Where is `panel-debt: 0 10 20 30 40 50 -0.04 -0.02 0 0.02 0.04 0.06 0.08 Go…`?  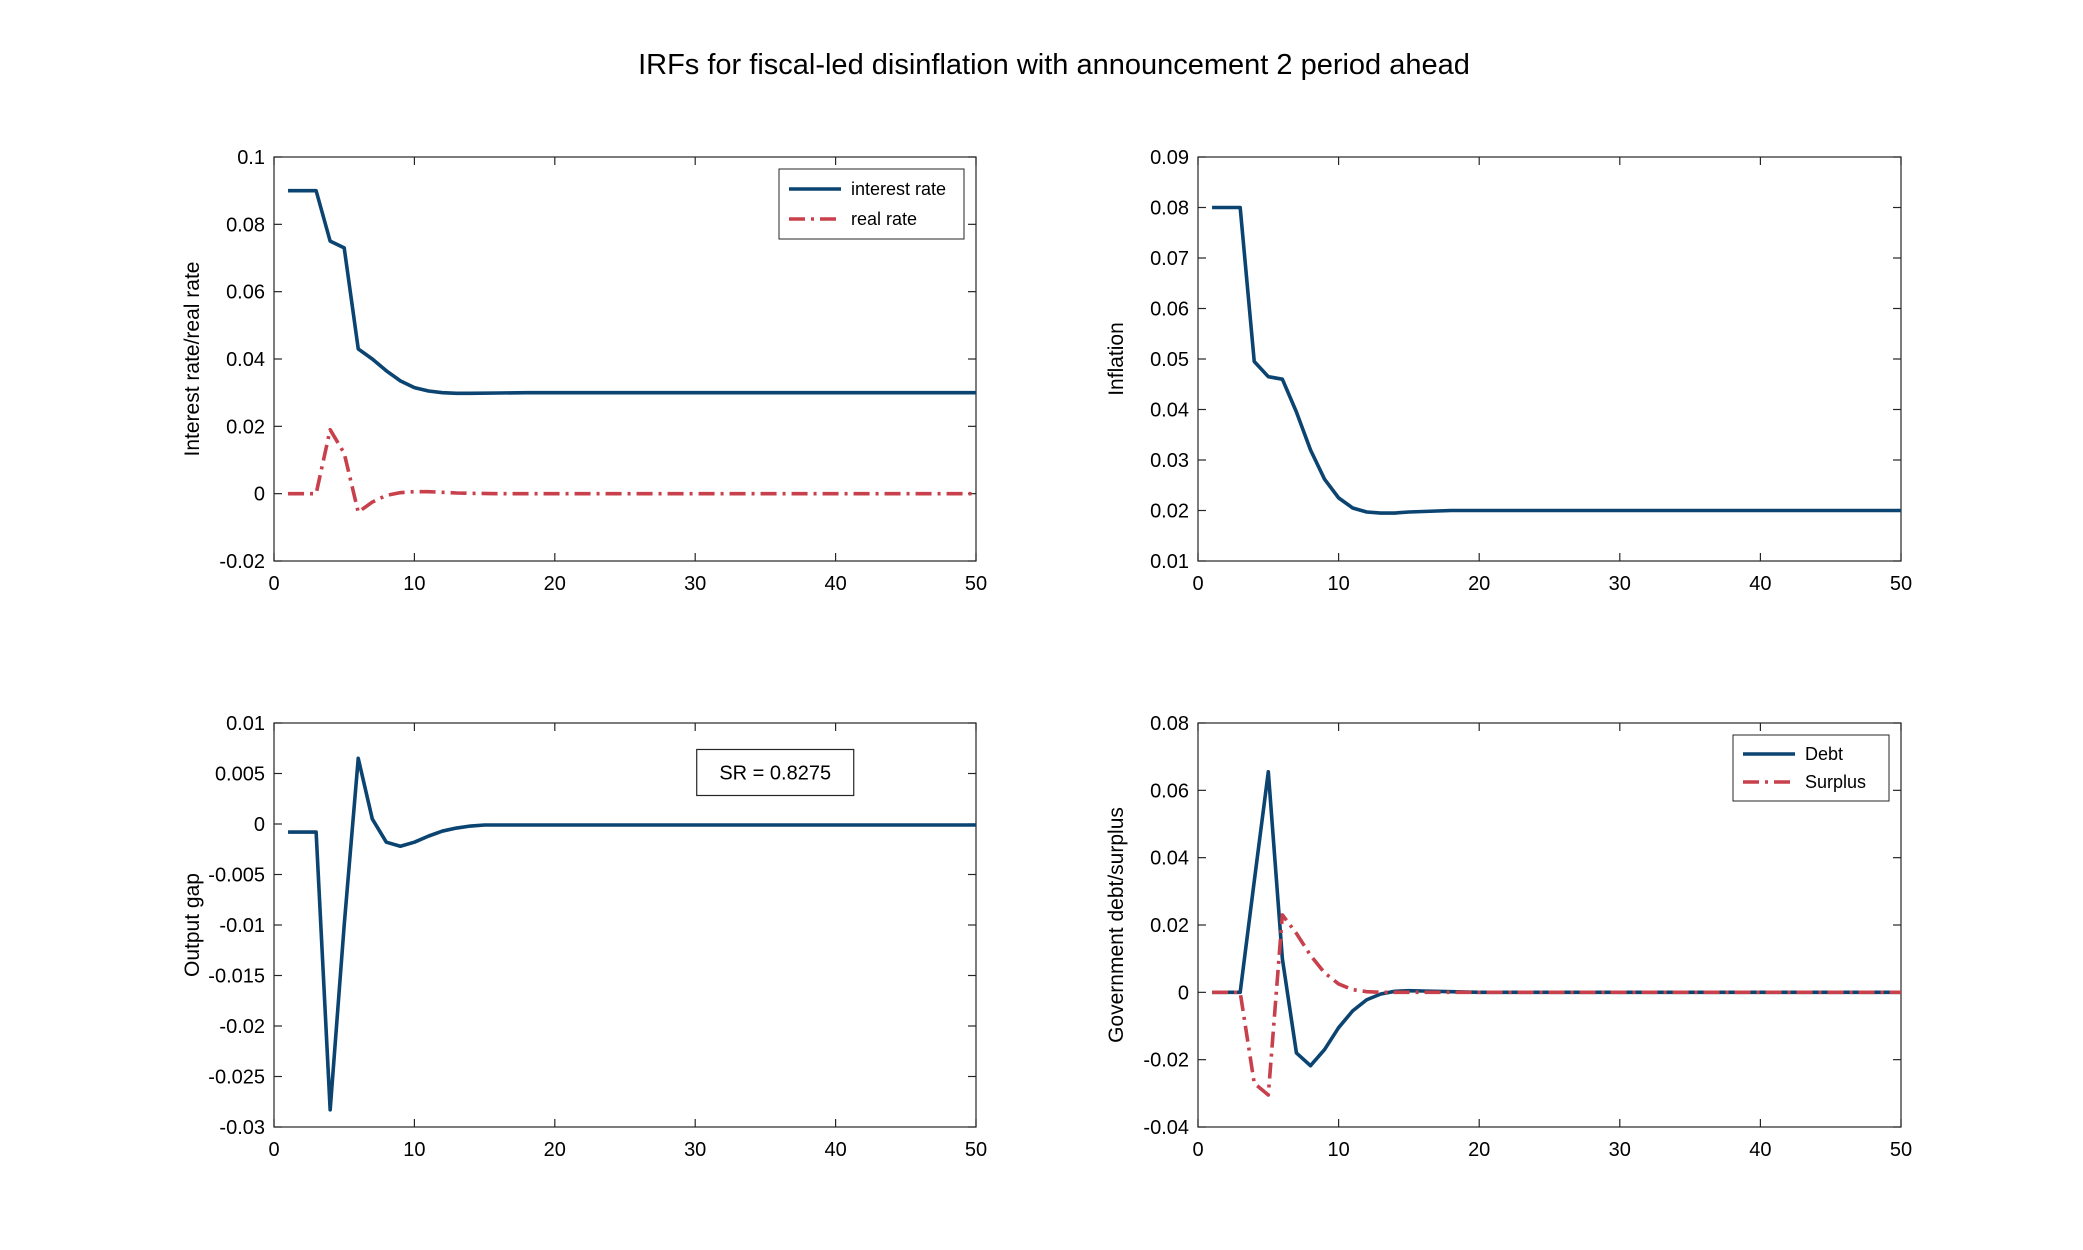 panel-debt: 0 10 20 30 40 50 -0.04 -0.02 0 0.02 0.04 0.06 0.08 Go… is located at coordinates (1508, 937).